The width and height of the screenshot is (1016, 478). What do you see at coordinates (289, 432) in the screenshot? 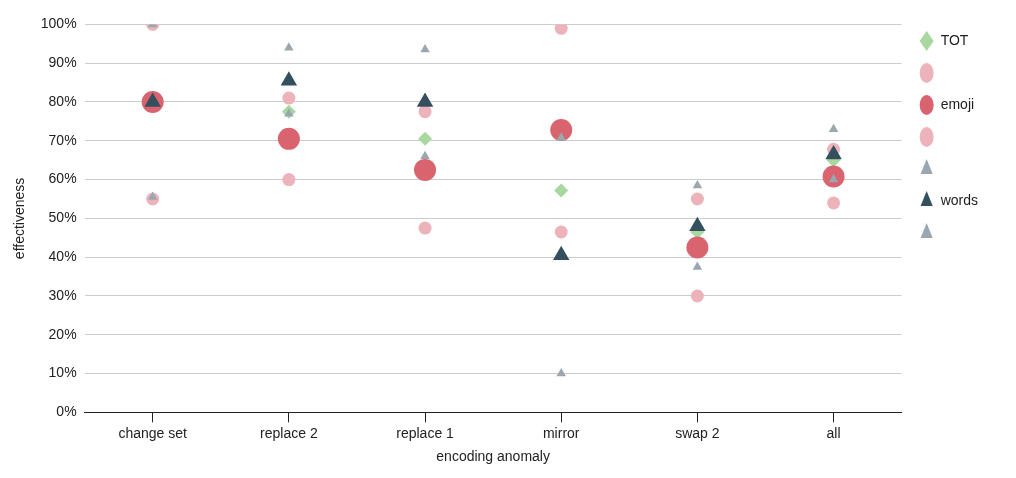
I see `x-tick-label: replace 2` at bounding box center [289, 432].